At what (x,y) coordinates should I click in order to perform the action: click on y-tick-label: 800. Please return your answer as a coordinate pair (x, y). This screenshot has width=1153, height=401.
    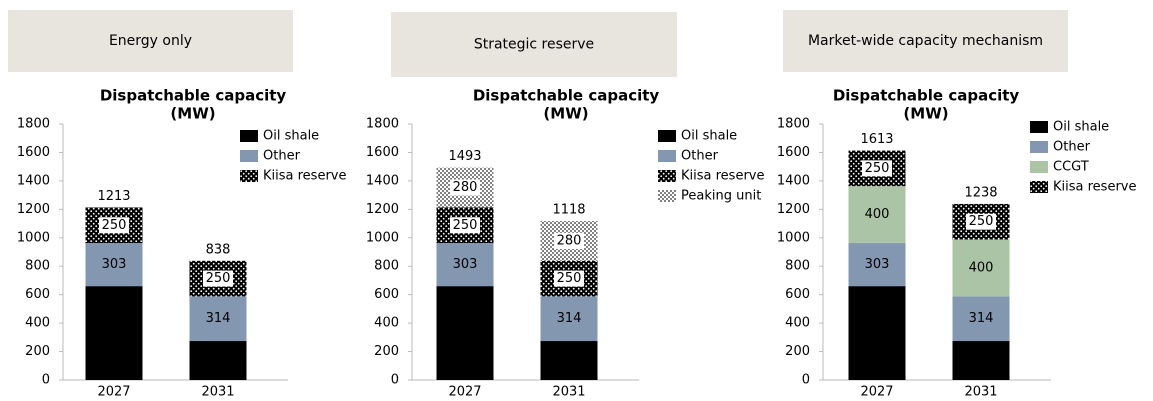
    Looking at the image, I should click on (386, 266).